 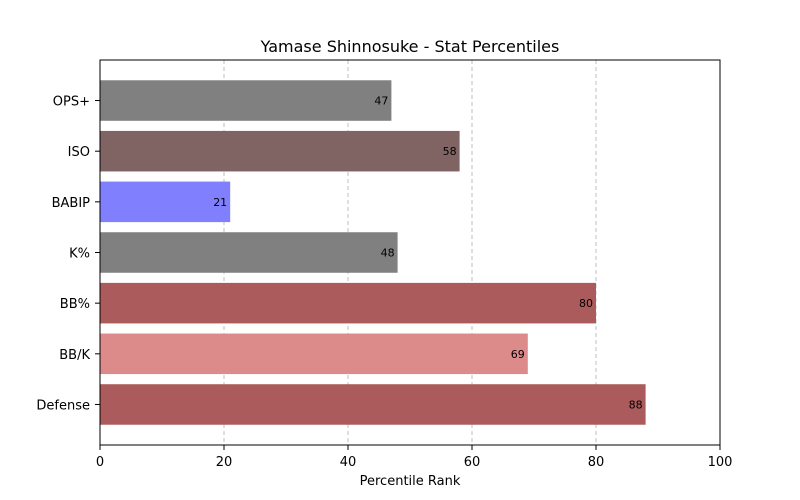 What do you see at coordinates (71, 102) in the screenshot?
I see `y-tick-label: OPS+` at bounding box center [71, 102].